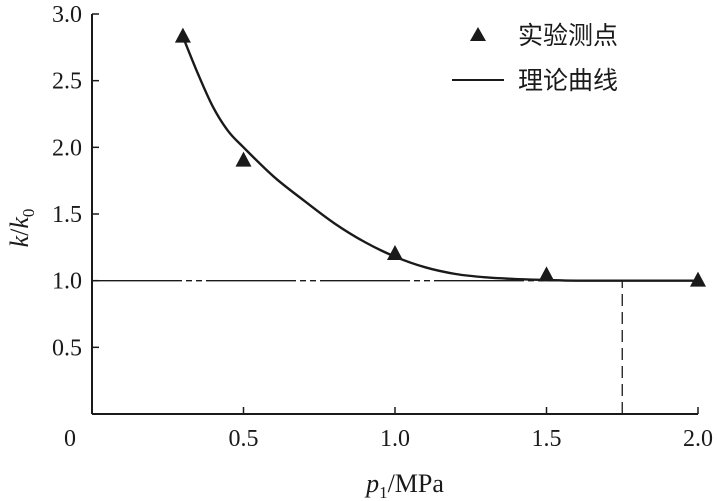 Image resolution: width=718 pixels, height=501 pixels. I want to click on x-tick-label: 0, so click(70, 439).